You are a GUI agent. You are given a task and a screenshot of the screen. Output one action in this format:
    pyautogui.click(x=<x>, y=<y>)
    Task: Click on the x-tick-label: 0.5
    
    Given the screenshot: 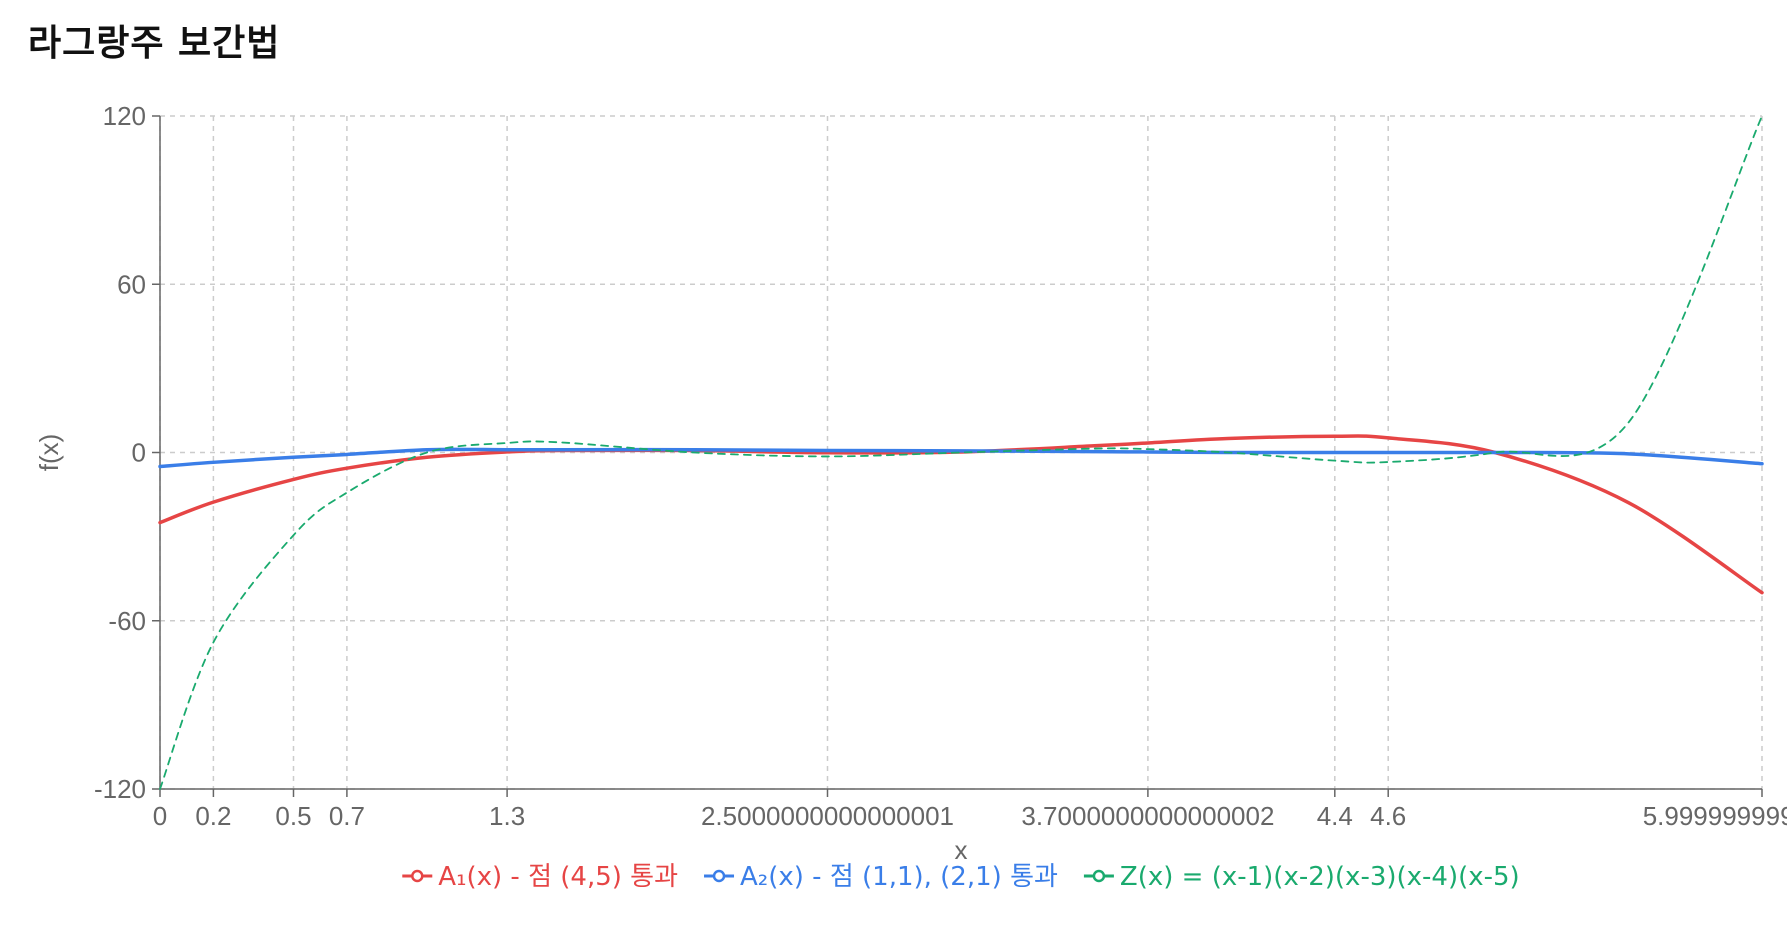 What is the action you would take?
    pyautogui.click(x=293, y=816)
    